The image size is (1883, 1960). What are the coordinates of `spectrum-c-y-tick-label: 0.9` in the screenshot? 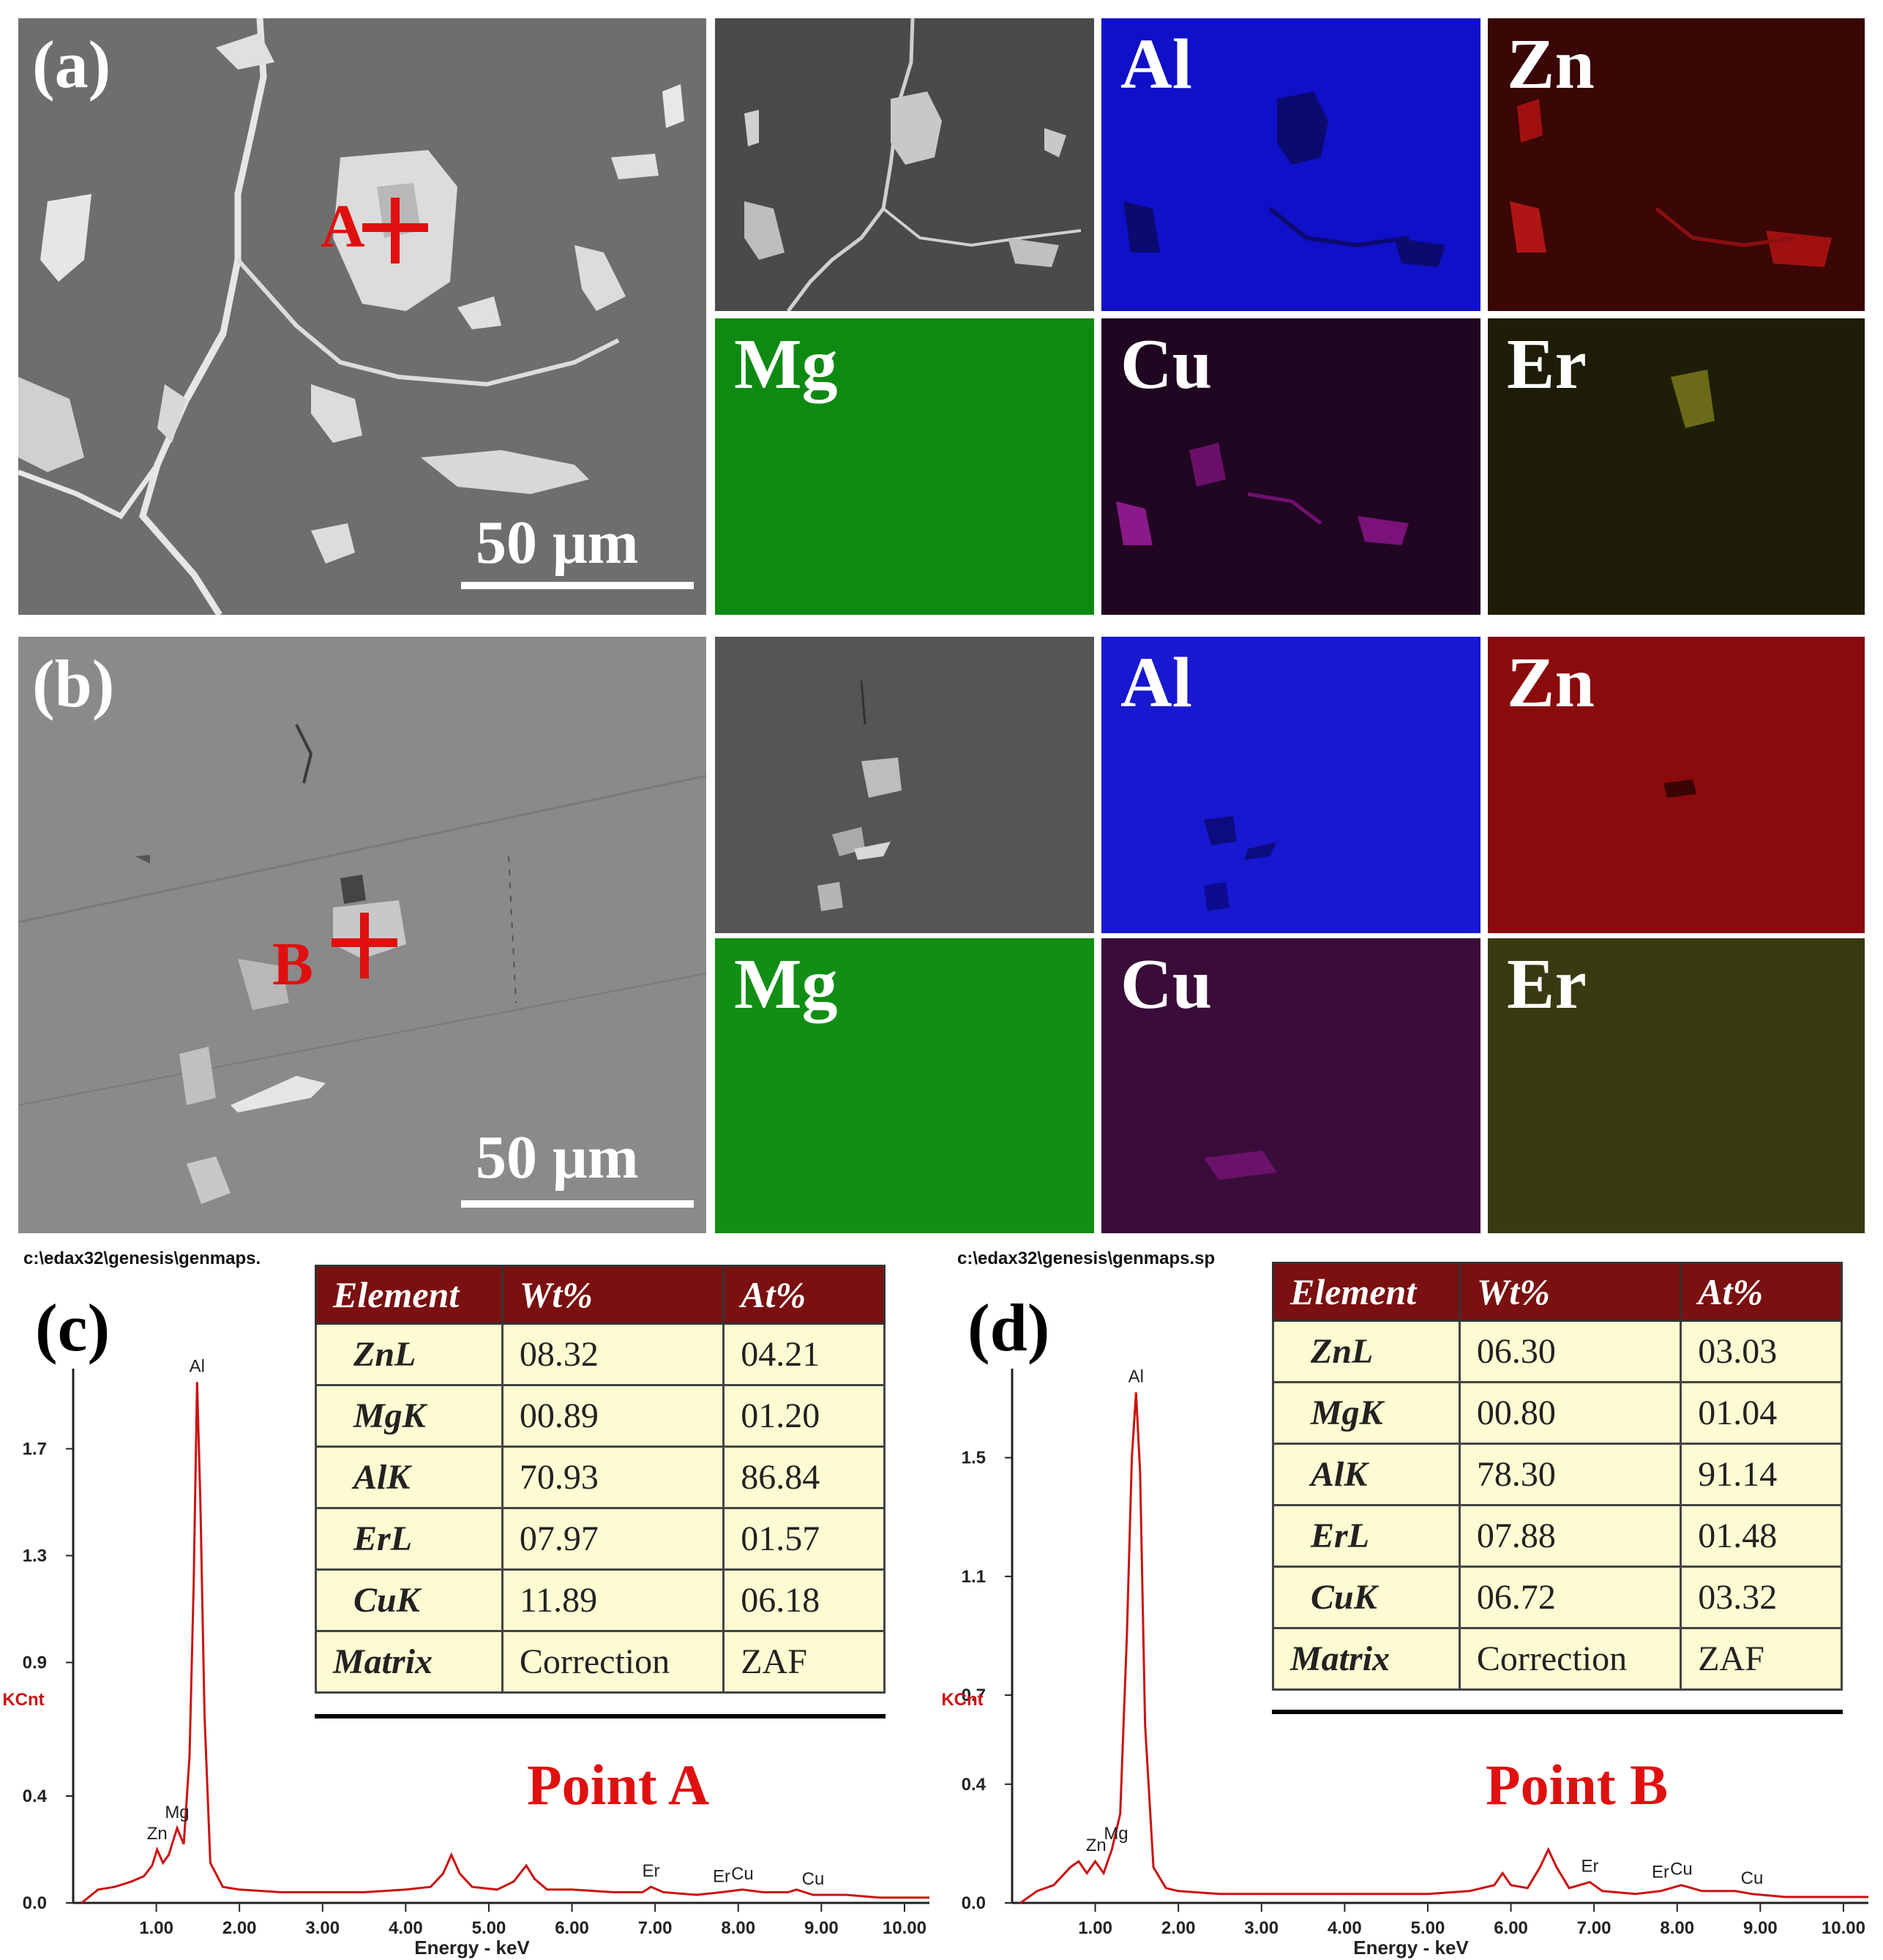 It's located at (35, 1663).